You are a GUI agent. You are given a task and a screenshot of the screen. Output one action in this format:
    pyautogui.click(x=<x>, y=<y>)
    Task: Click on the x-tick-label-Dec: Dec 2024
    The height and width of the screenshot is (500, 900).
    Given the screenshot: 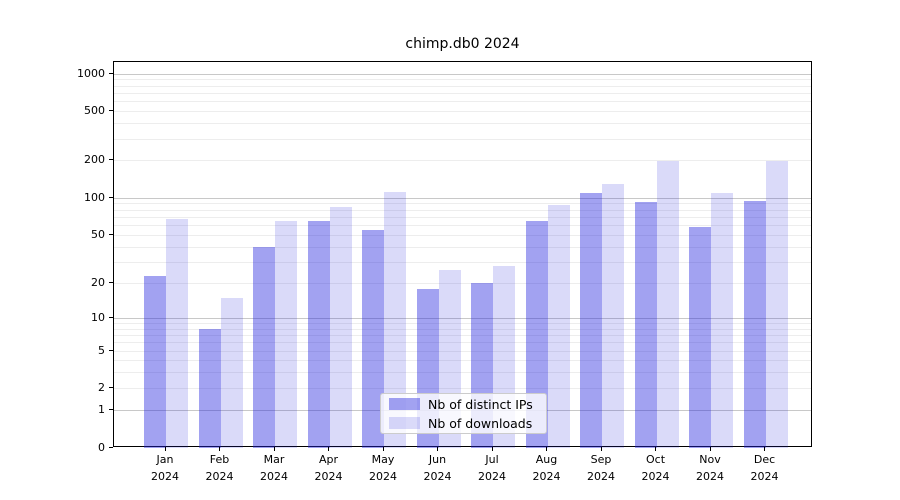 What is the action you would take?
    pyautogui.click(x=764, y=468)
    